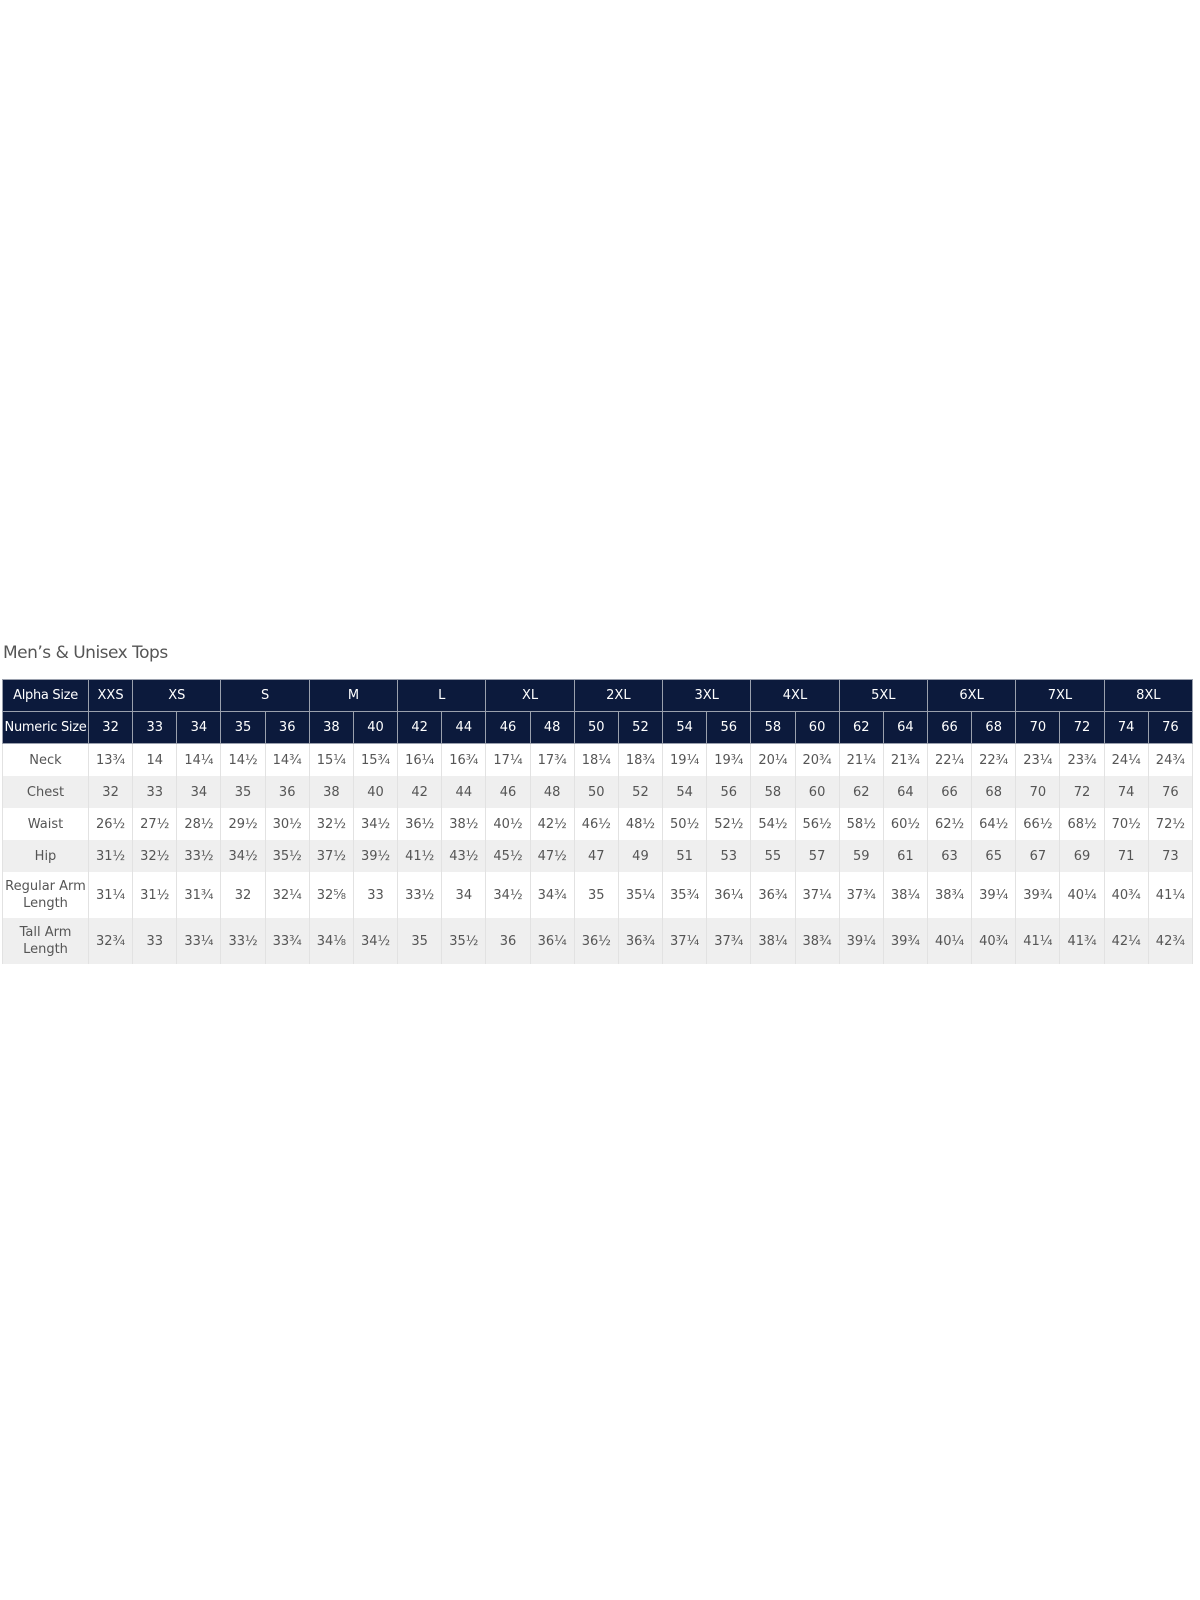 Image resolution: width=1200 pixels, height=1600 pixels. I want to click on measurement-cell: 50½, so click(685, 824).